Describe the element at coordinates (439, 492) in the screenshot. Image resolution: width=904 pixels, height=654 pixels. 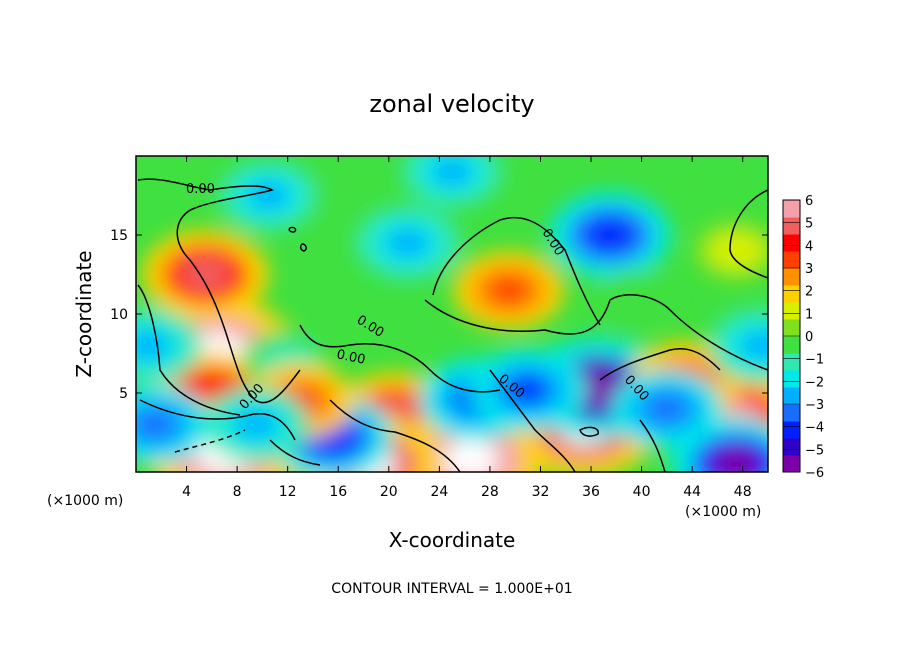
I see `x-tick-label: 24` at that location.